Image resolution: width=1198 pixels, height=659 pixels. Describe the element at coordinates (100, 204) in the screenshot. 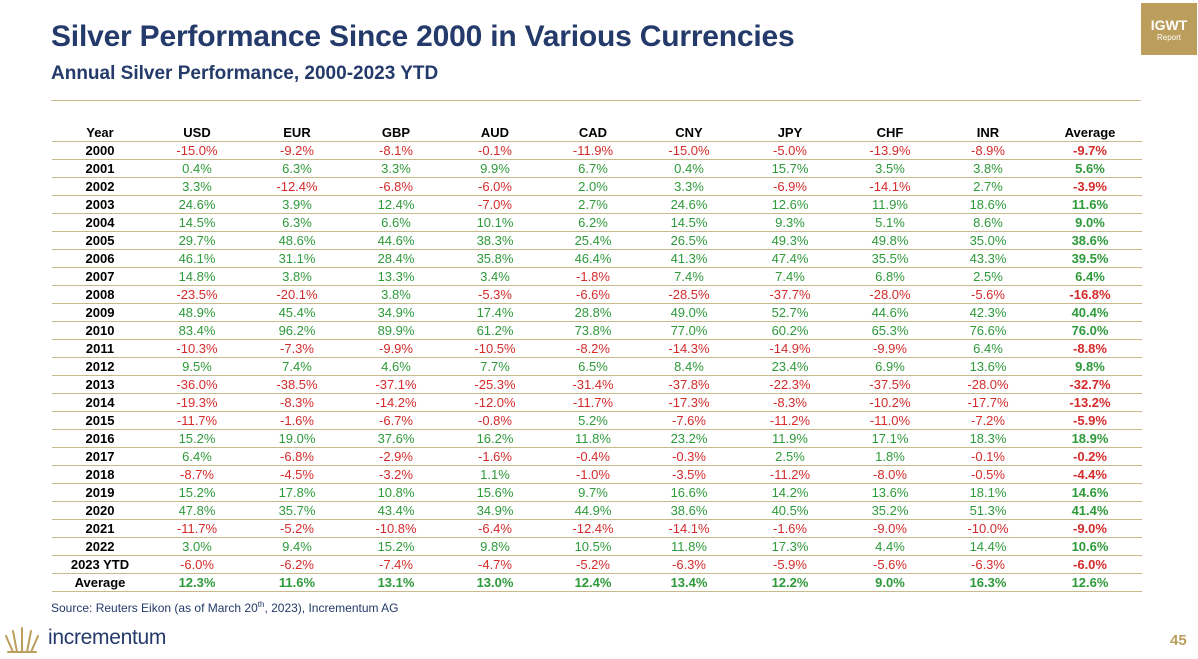

I see `year-cell: 2003` at that location.